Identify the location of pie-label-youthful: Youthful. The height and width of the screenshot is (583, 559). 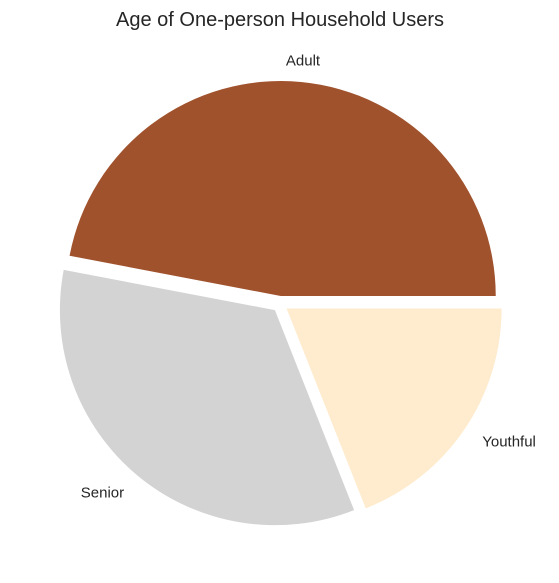
(509, 441).